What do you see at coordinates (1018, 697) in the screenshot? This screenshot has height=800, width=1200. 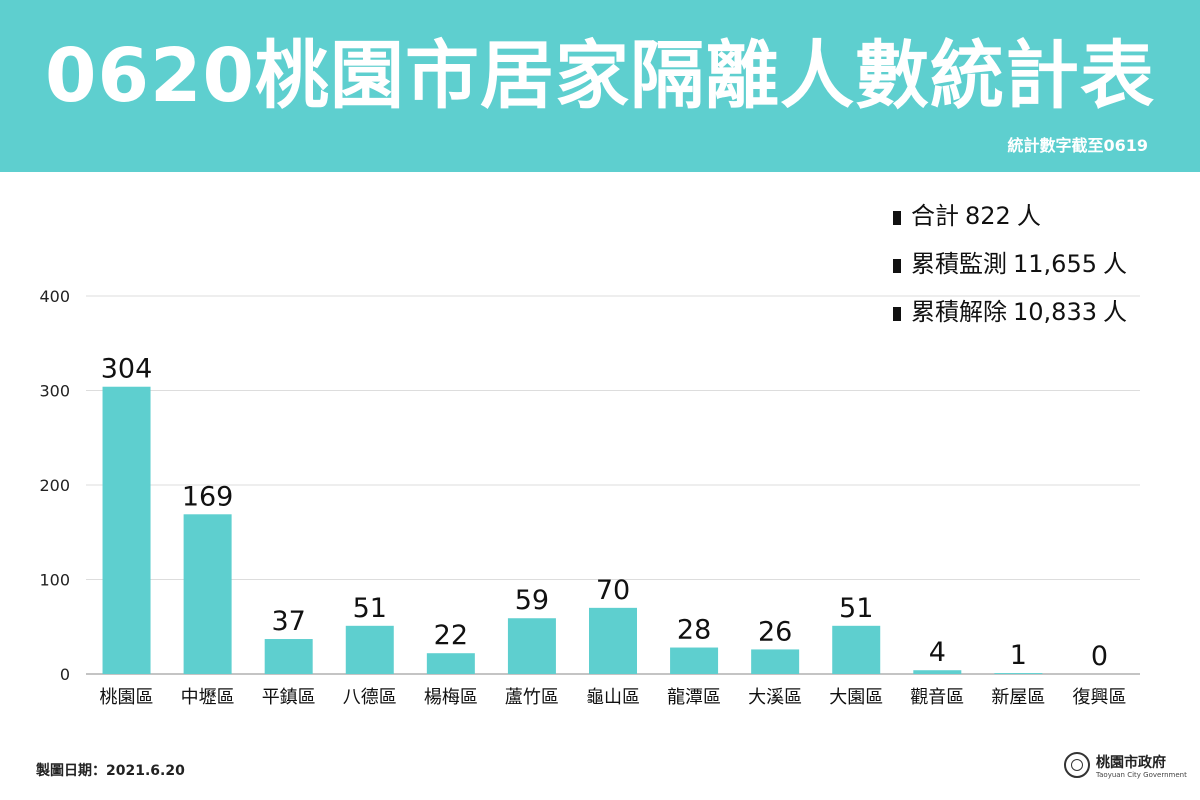 I see `x-tick-label: 新屋區` at bounding box center [1018, 697].